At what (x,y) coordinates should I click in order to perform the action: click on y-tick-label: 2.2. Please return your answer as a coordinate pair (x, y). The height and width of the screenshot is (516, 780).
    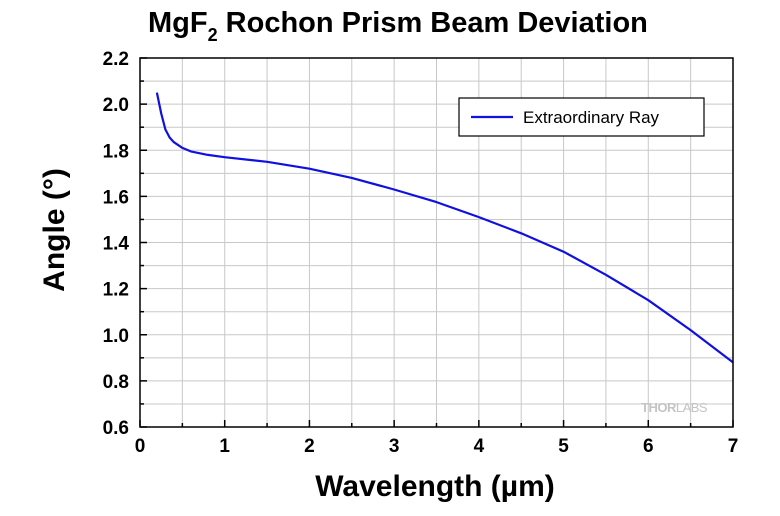
    Looking at the image, I should click on (116, 59).